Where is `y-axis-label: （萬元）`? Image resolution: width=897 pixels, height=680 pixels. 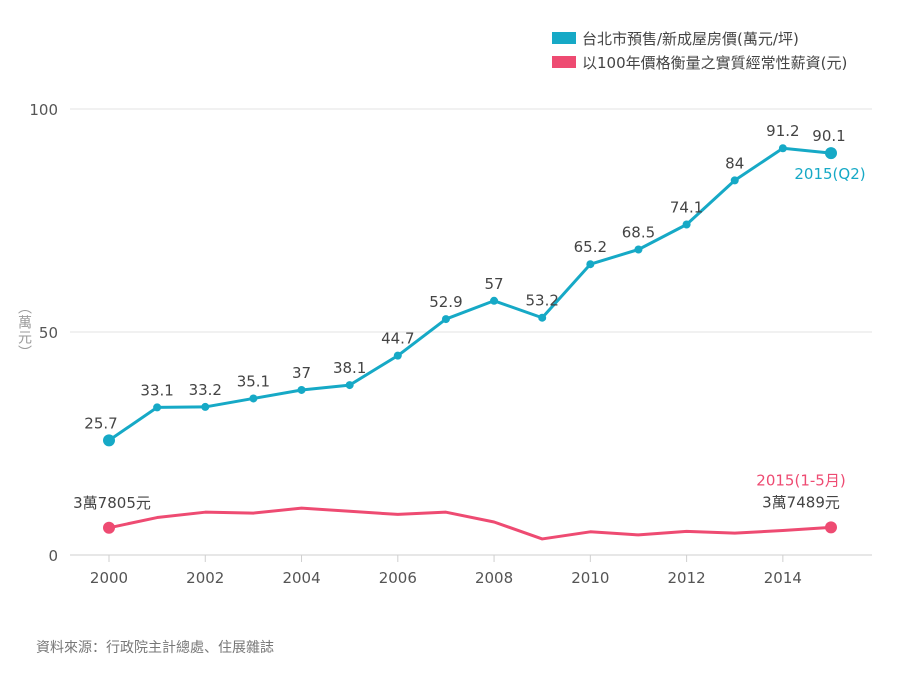 y-axis-label: （萬元） is located at coordinates (24, 330).